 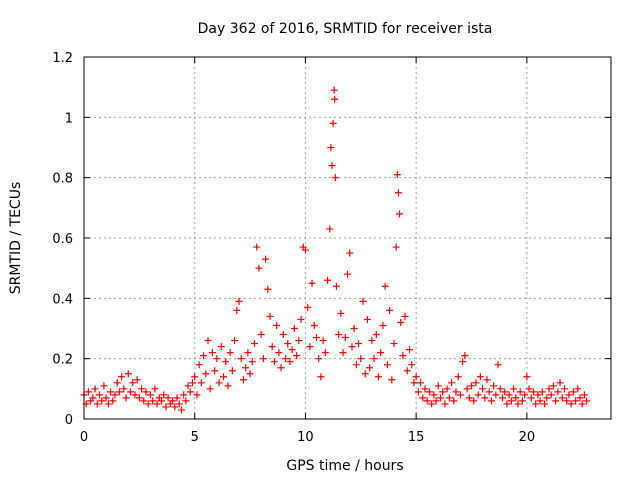 I want to click on y-tick-label: 1.2, so click(x=62, y=58).